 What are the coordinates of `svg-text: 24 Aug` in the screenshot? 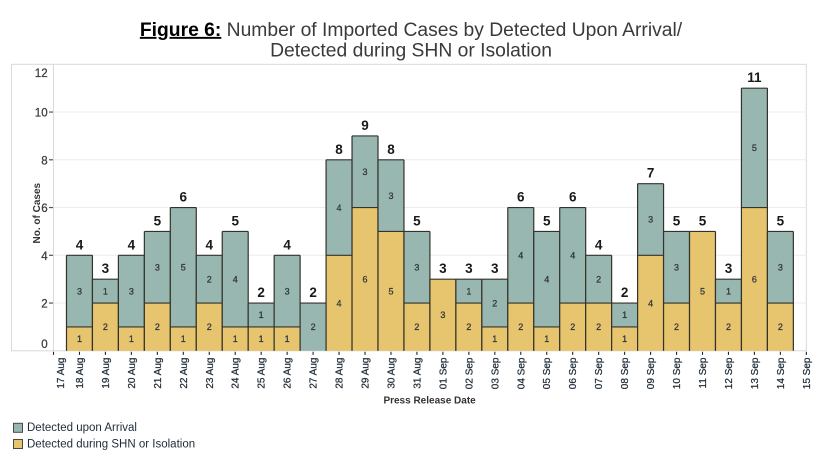 It's located at (236, 373).